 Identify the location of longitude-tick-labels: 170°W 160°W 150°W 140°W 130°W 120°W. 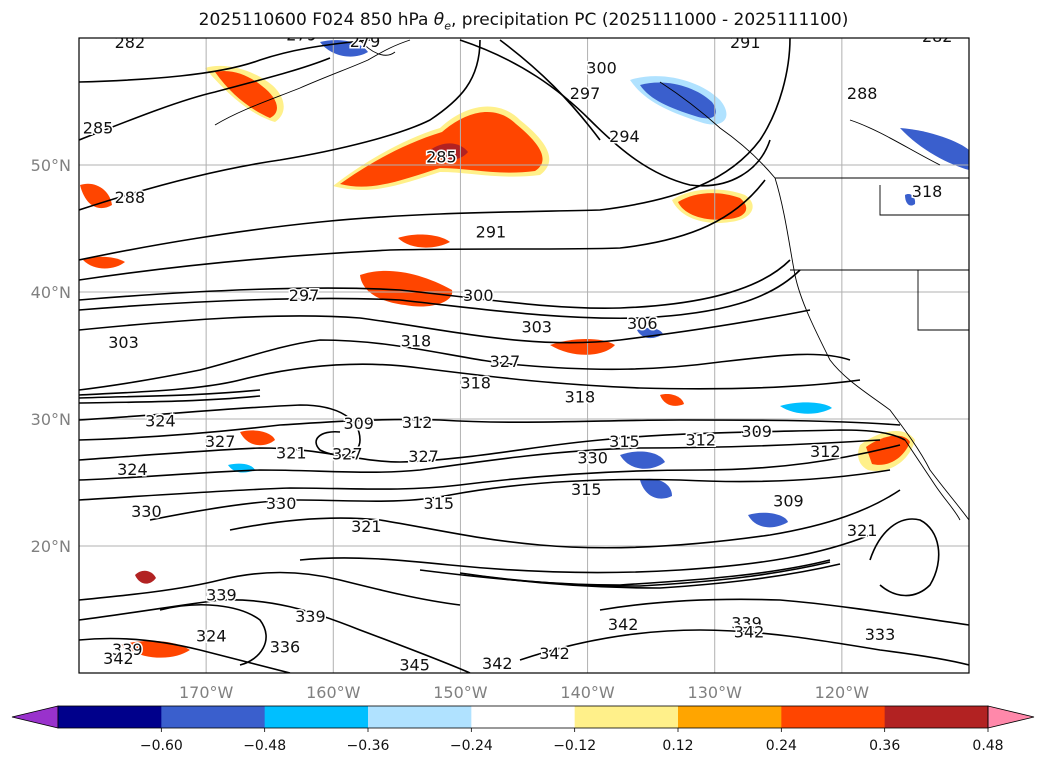
(524, 692).